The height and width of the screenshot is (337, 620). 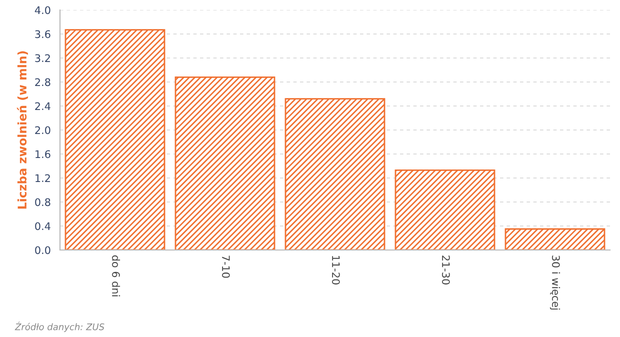 I want to click on y-tick-label: 2.4, so click(x=42, y=106).